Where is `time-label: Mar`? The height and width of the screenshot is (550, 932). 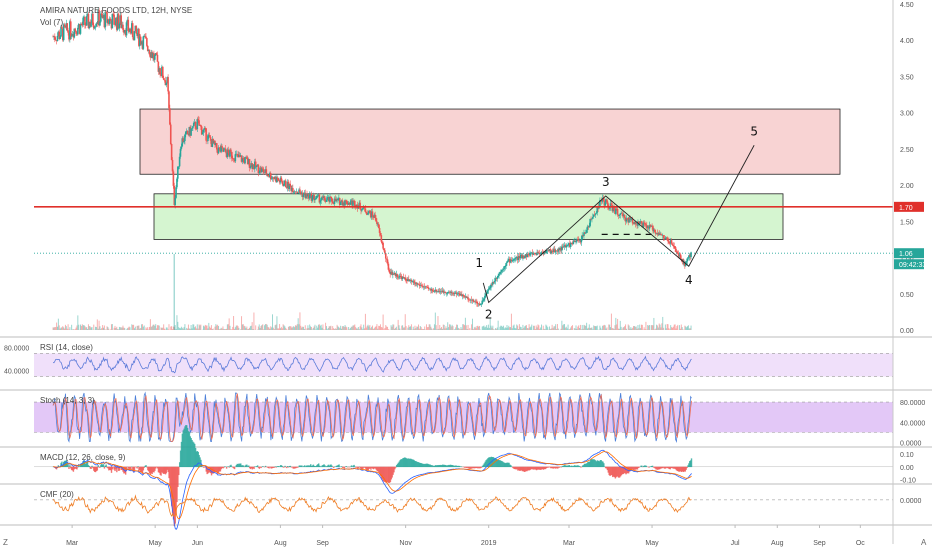
time-label: Mar is located at coordinates (72, 543).